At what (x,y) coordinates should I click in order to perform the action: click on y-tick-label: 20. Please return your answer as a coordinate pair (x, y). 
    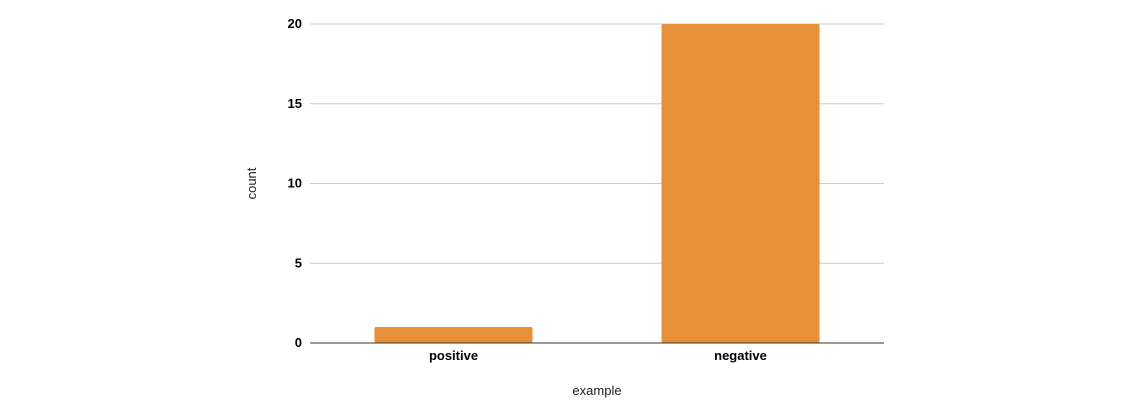
    Looking at the image, I should click on (295, 23).